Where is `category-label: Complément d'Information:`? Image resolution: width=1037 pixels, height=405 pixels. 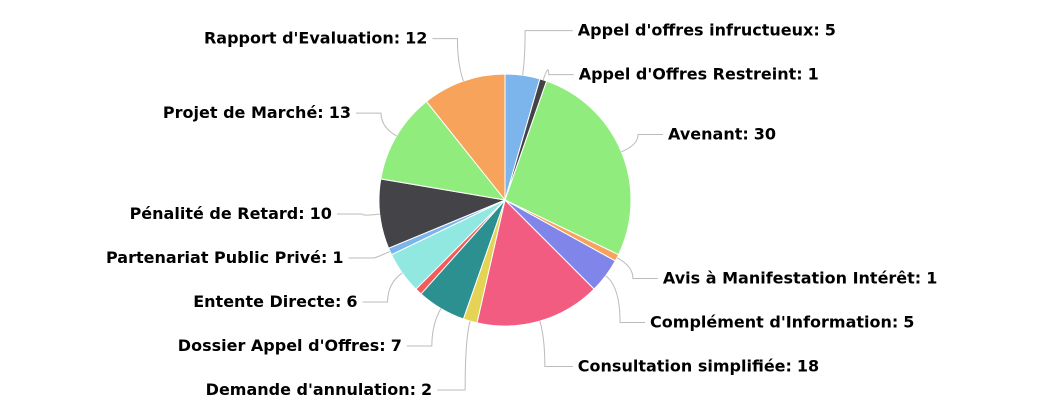 category-label: Complément d'Information: is located at coordinates (774, 321).